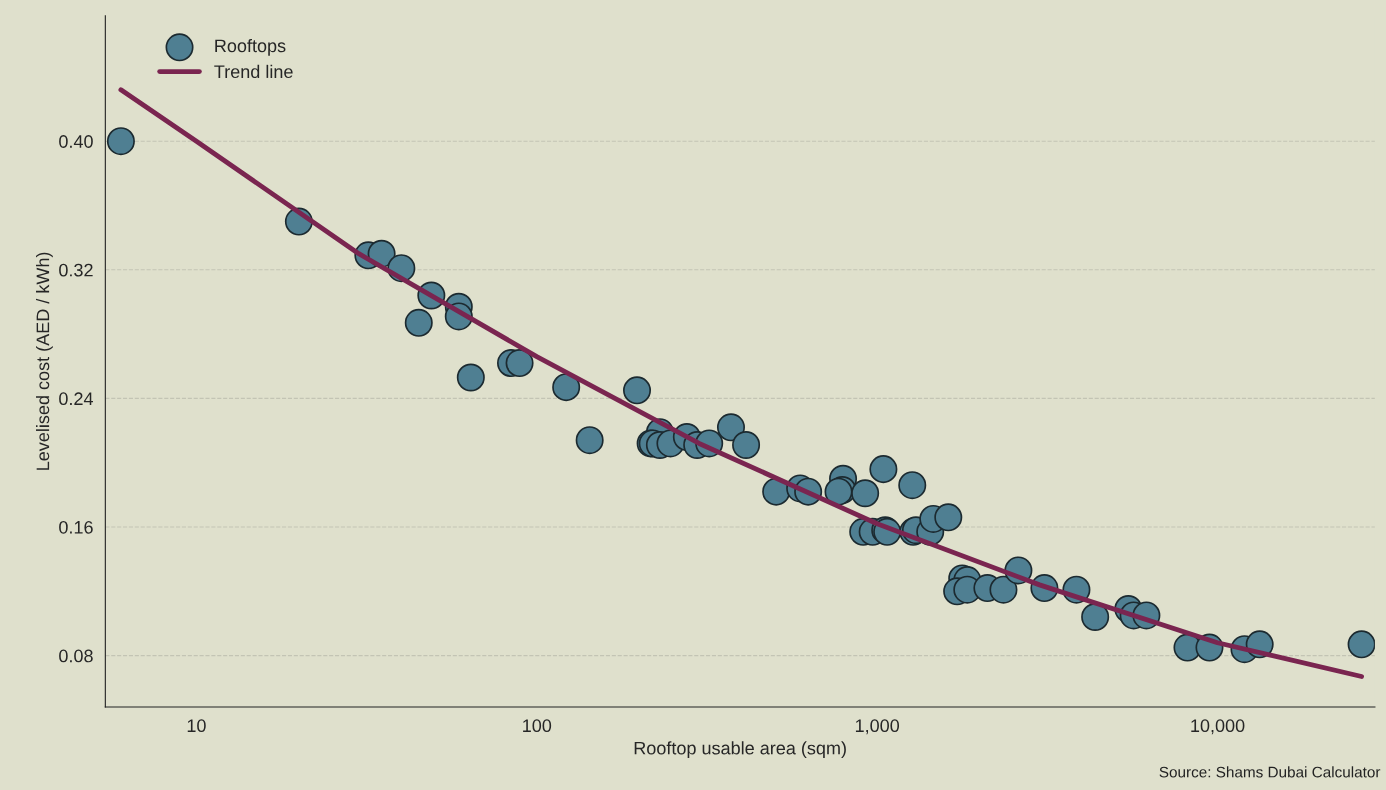  Describe the element at coordinates (76, 656) in the screenshot. I see `y-tick-label: 0.08` at that location.